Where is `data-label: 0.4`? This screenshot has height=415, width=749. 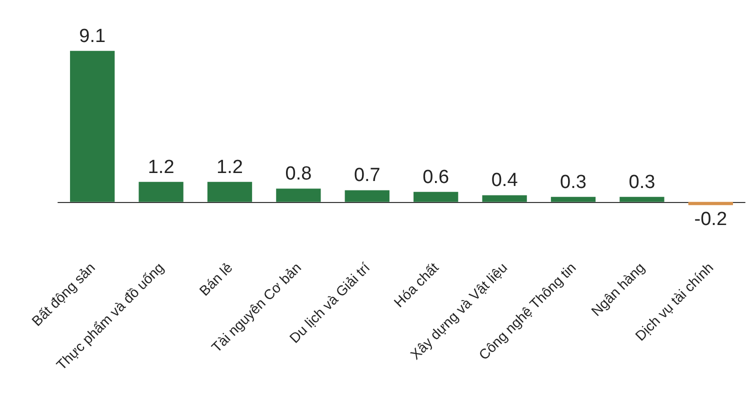
data-label: 0.4 is located at coordinates (504, 181).